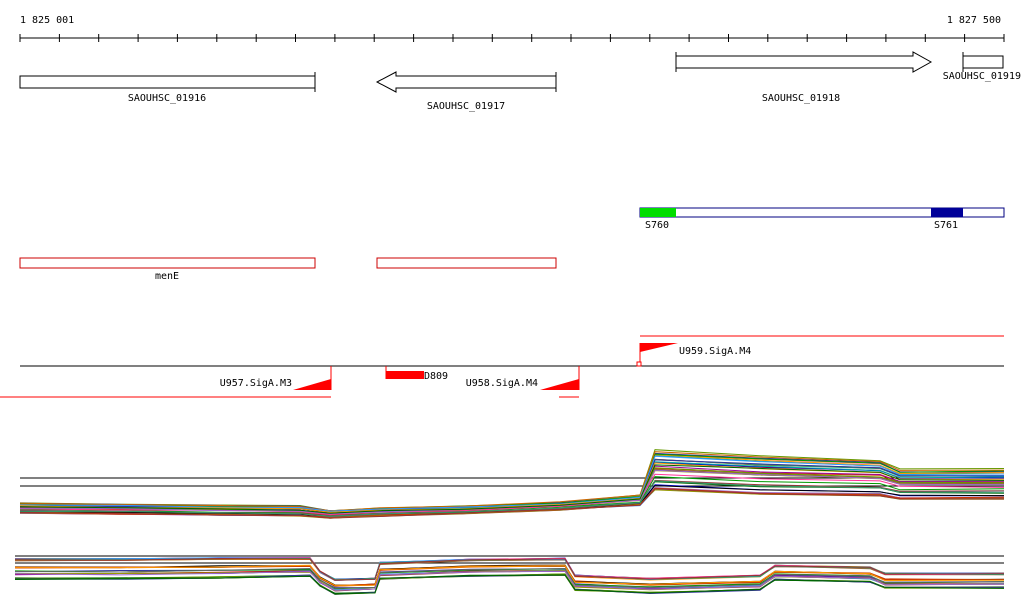  What do you see at coordinates (512, 38) in the screenshot?
I see `ruler-ticks` at bounding box center [512, 38].